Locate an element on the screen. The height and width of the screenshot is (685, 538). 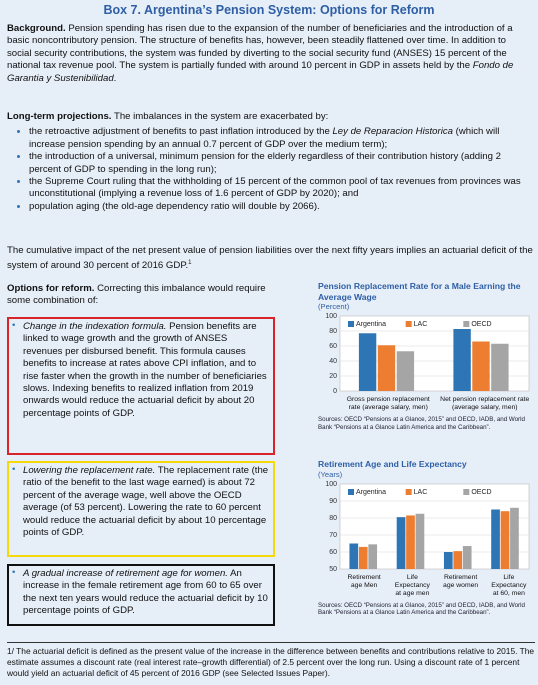
lead: Long-term projections. is located at coordinates (59, 116).